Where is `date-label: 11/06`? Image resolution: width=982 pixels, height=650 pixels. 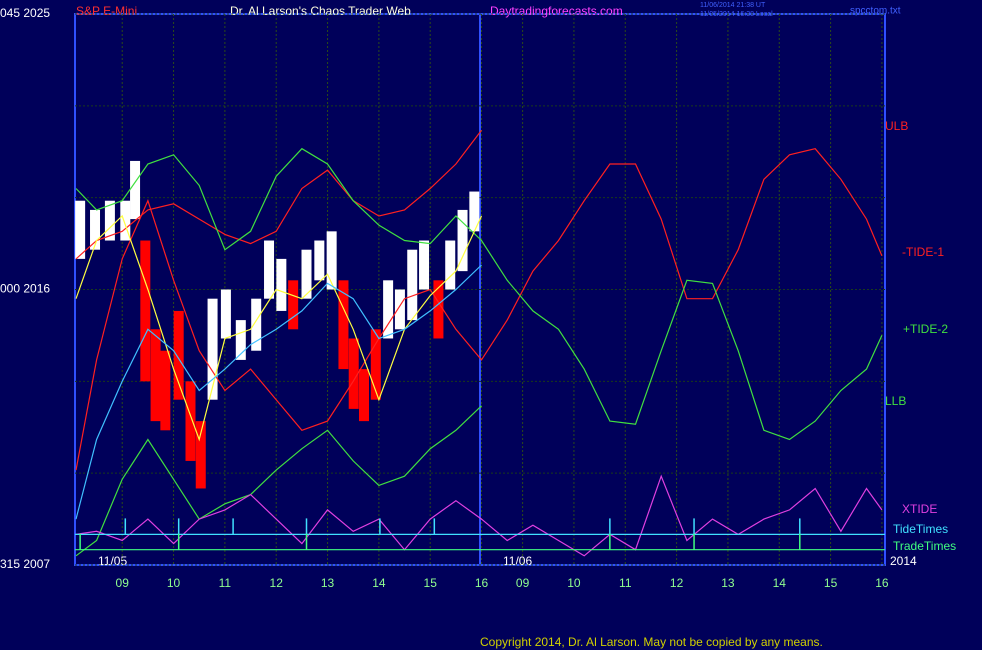 date-label: 11/06 is located at coordinates (517, 561).